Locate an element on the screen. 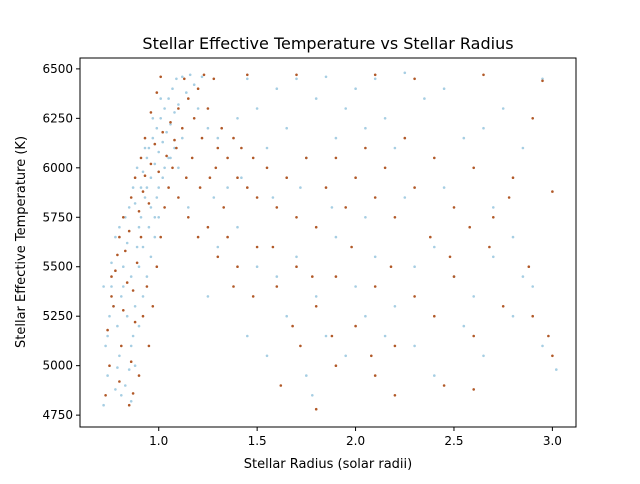 The width and height of the screenshot is (640, 484). y-tick-label: 6000 is located at coordinates (57, 168).